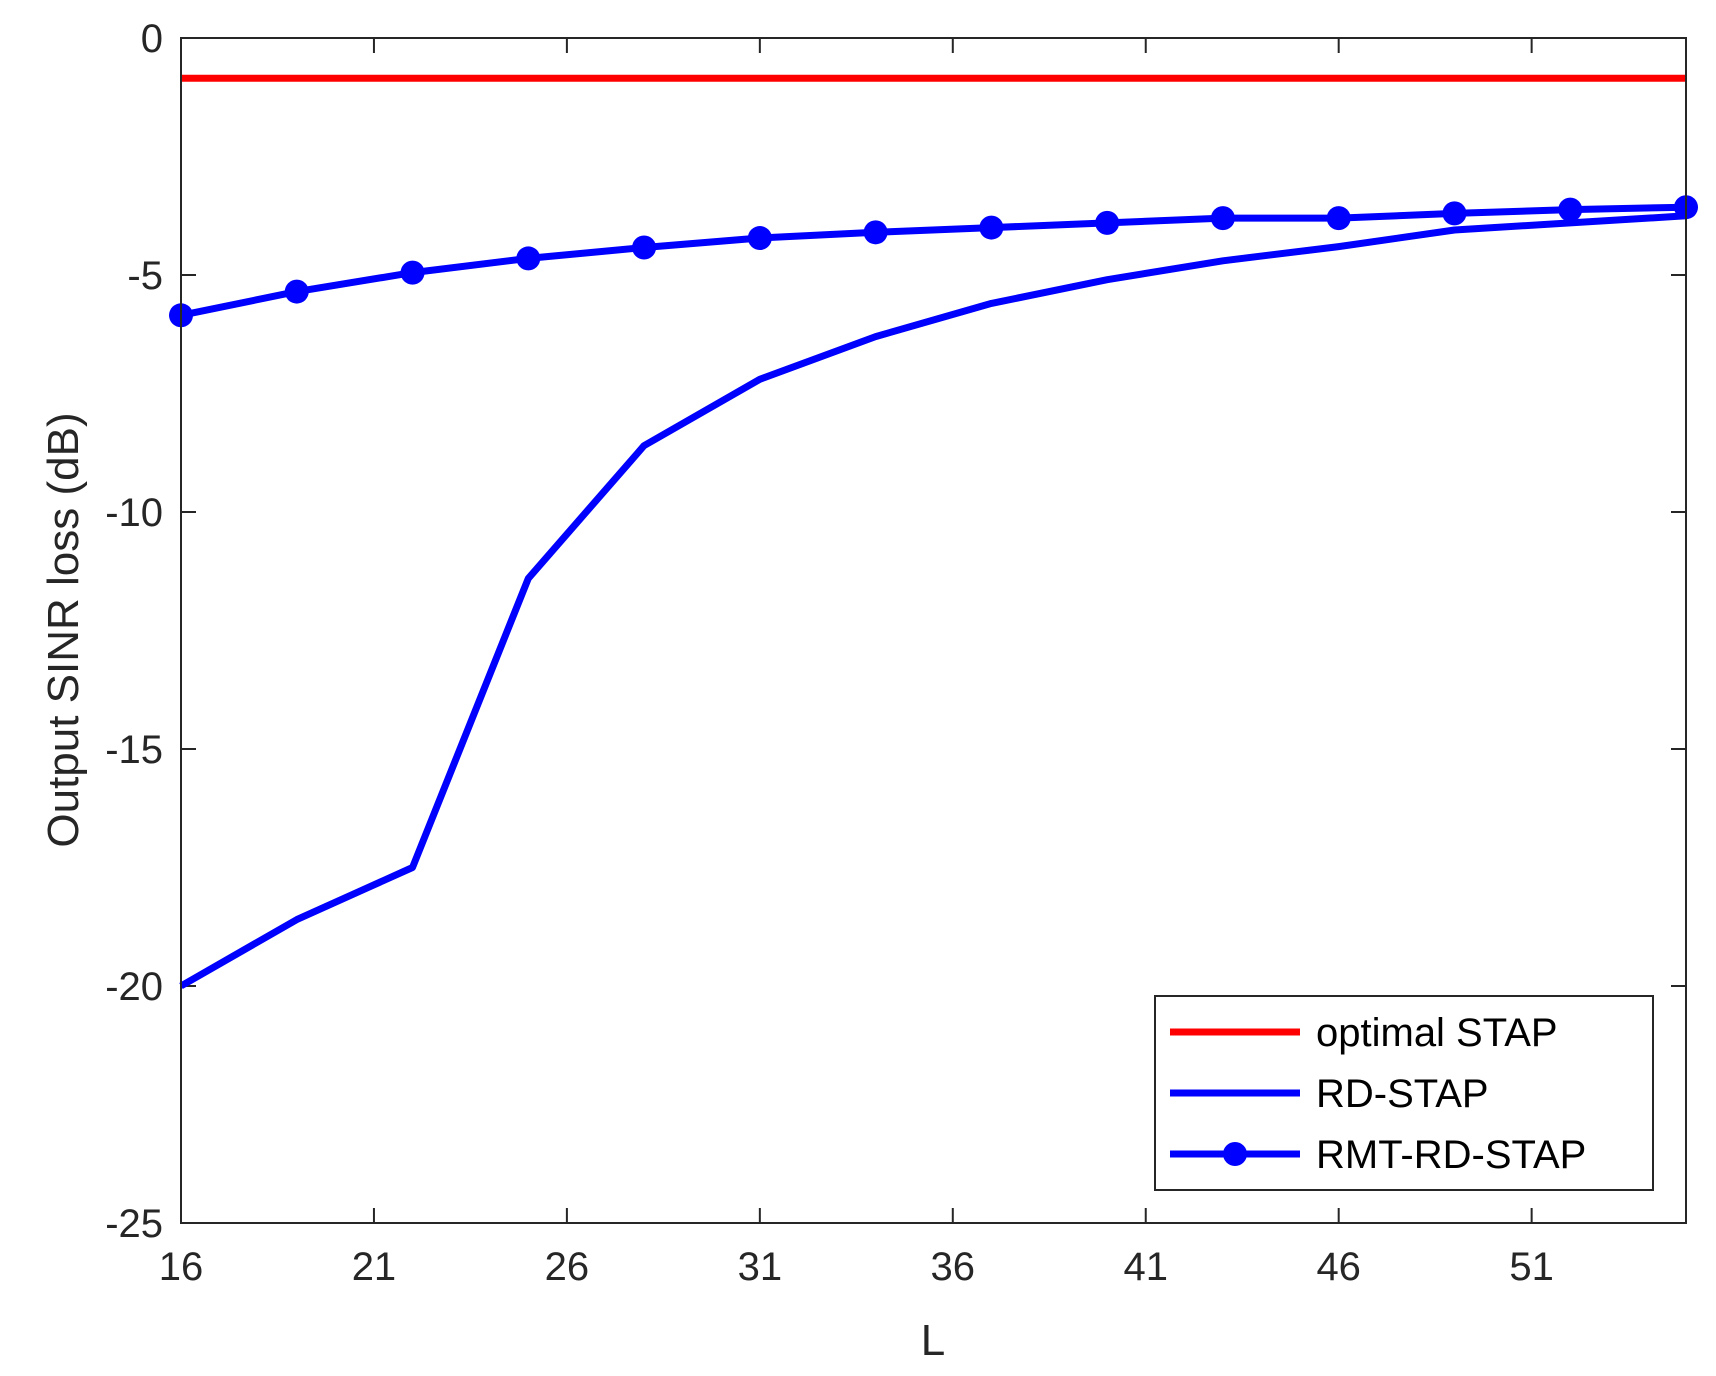 The image size is (1716, 1376). What do you see at coordinates (760, 1267) in the screenshot?
I see `x-tick-label: 31` at bounding box center [760, 1267].